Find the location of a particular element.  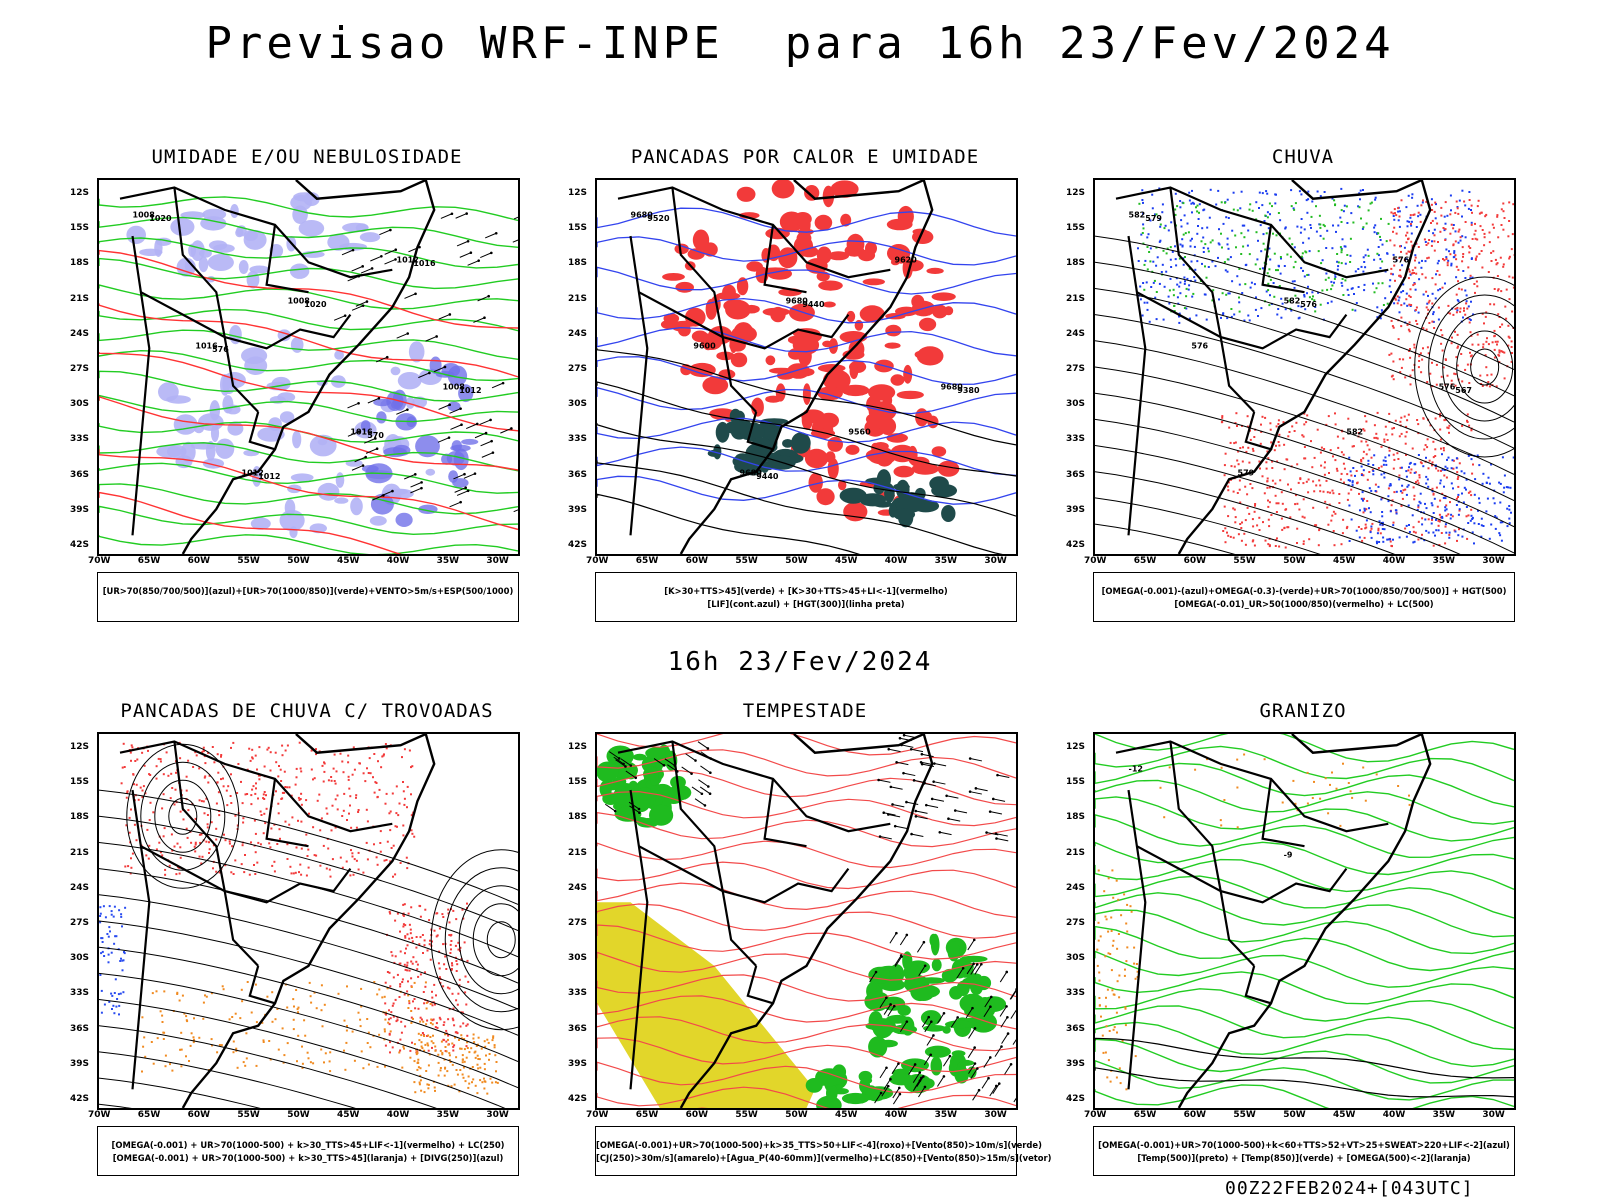

run-info-footer: 00Z22FEB2024+[043UTC] is located at coordinates (1349, 1188).